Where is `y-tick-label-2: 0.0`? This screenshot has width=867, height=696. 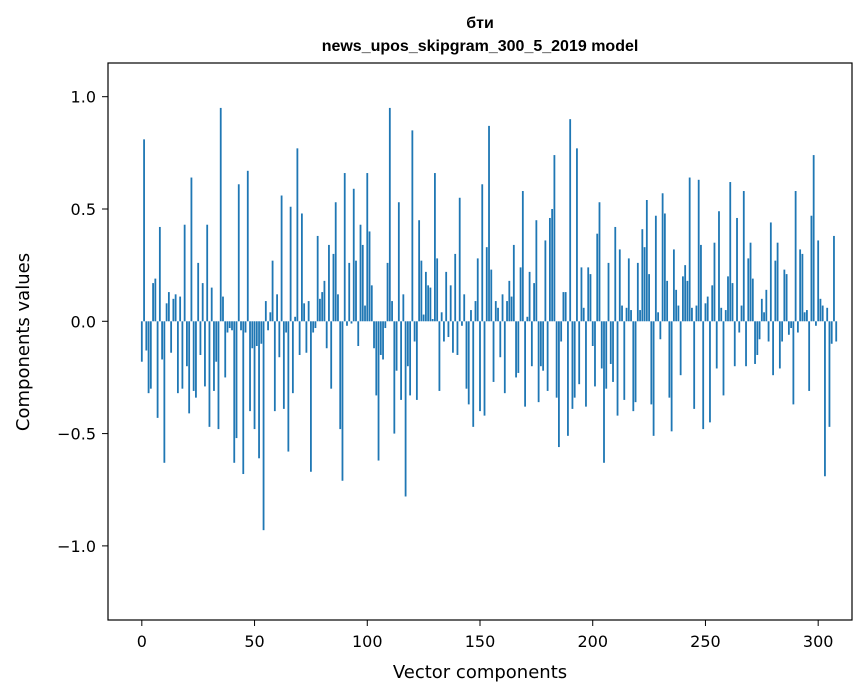
y-tick-label-2: 0.0 is located at coordinates (83, 321).